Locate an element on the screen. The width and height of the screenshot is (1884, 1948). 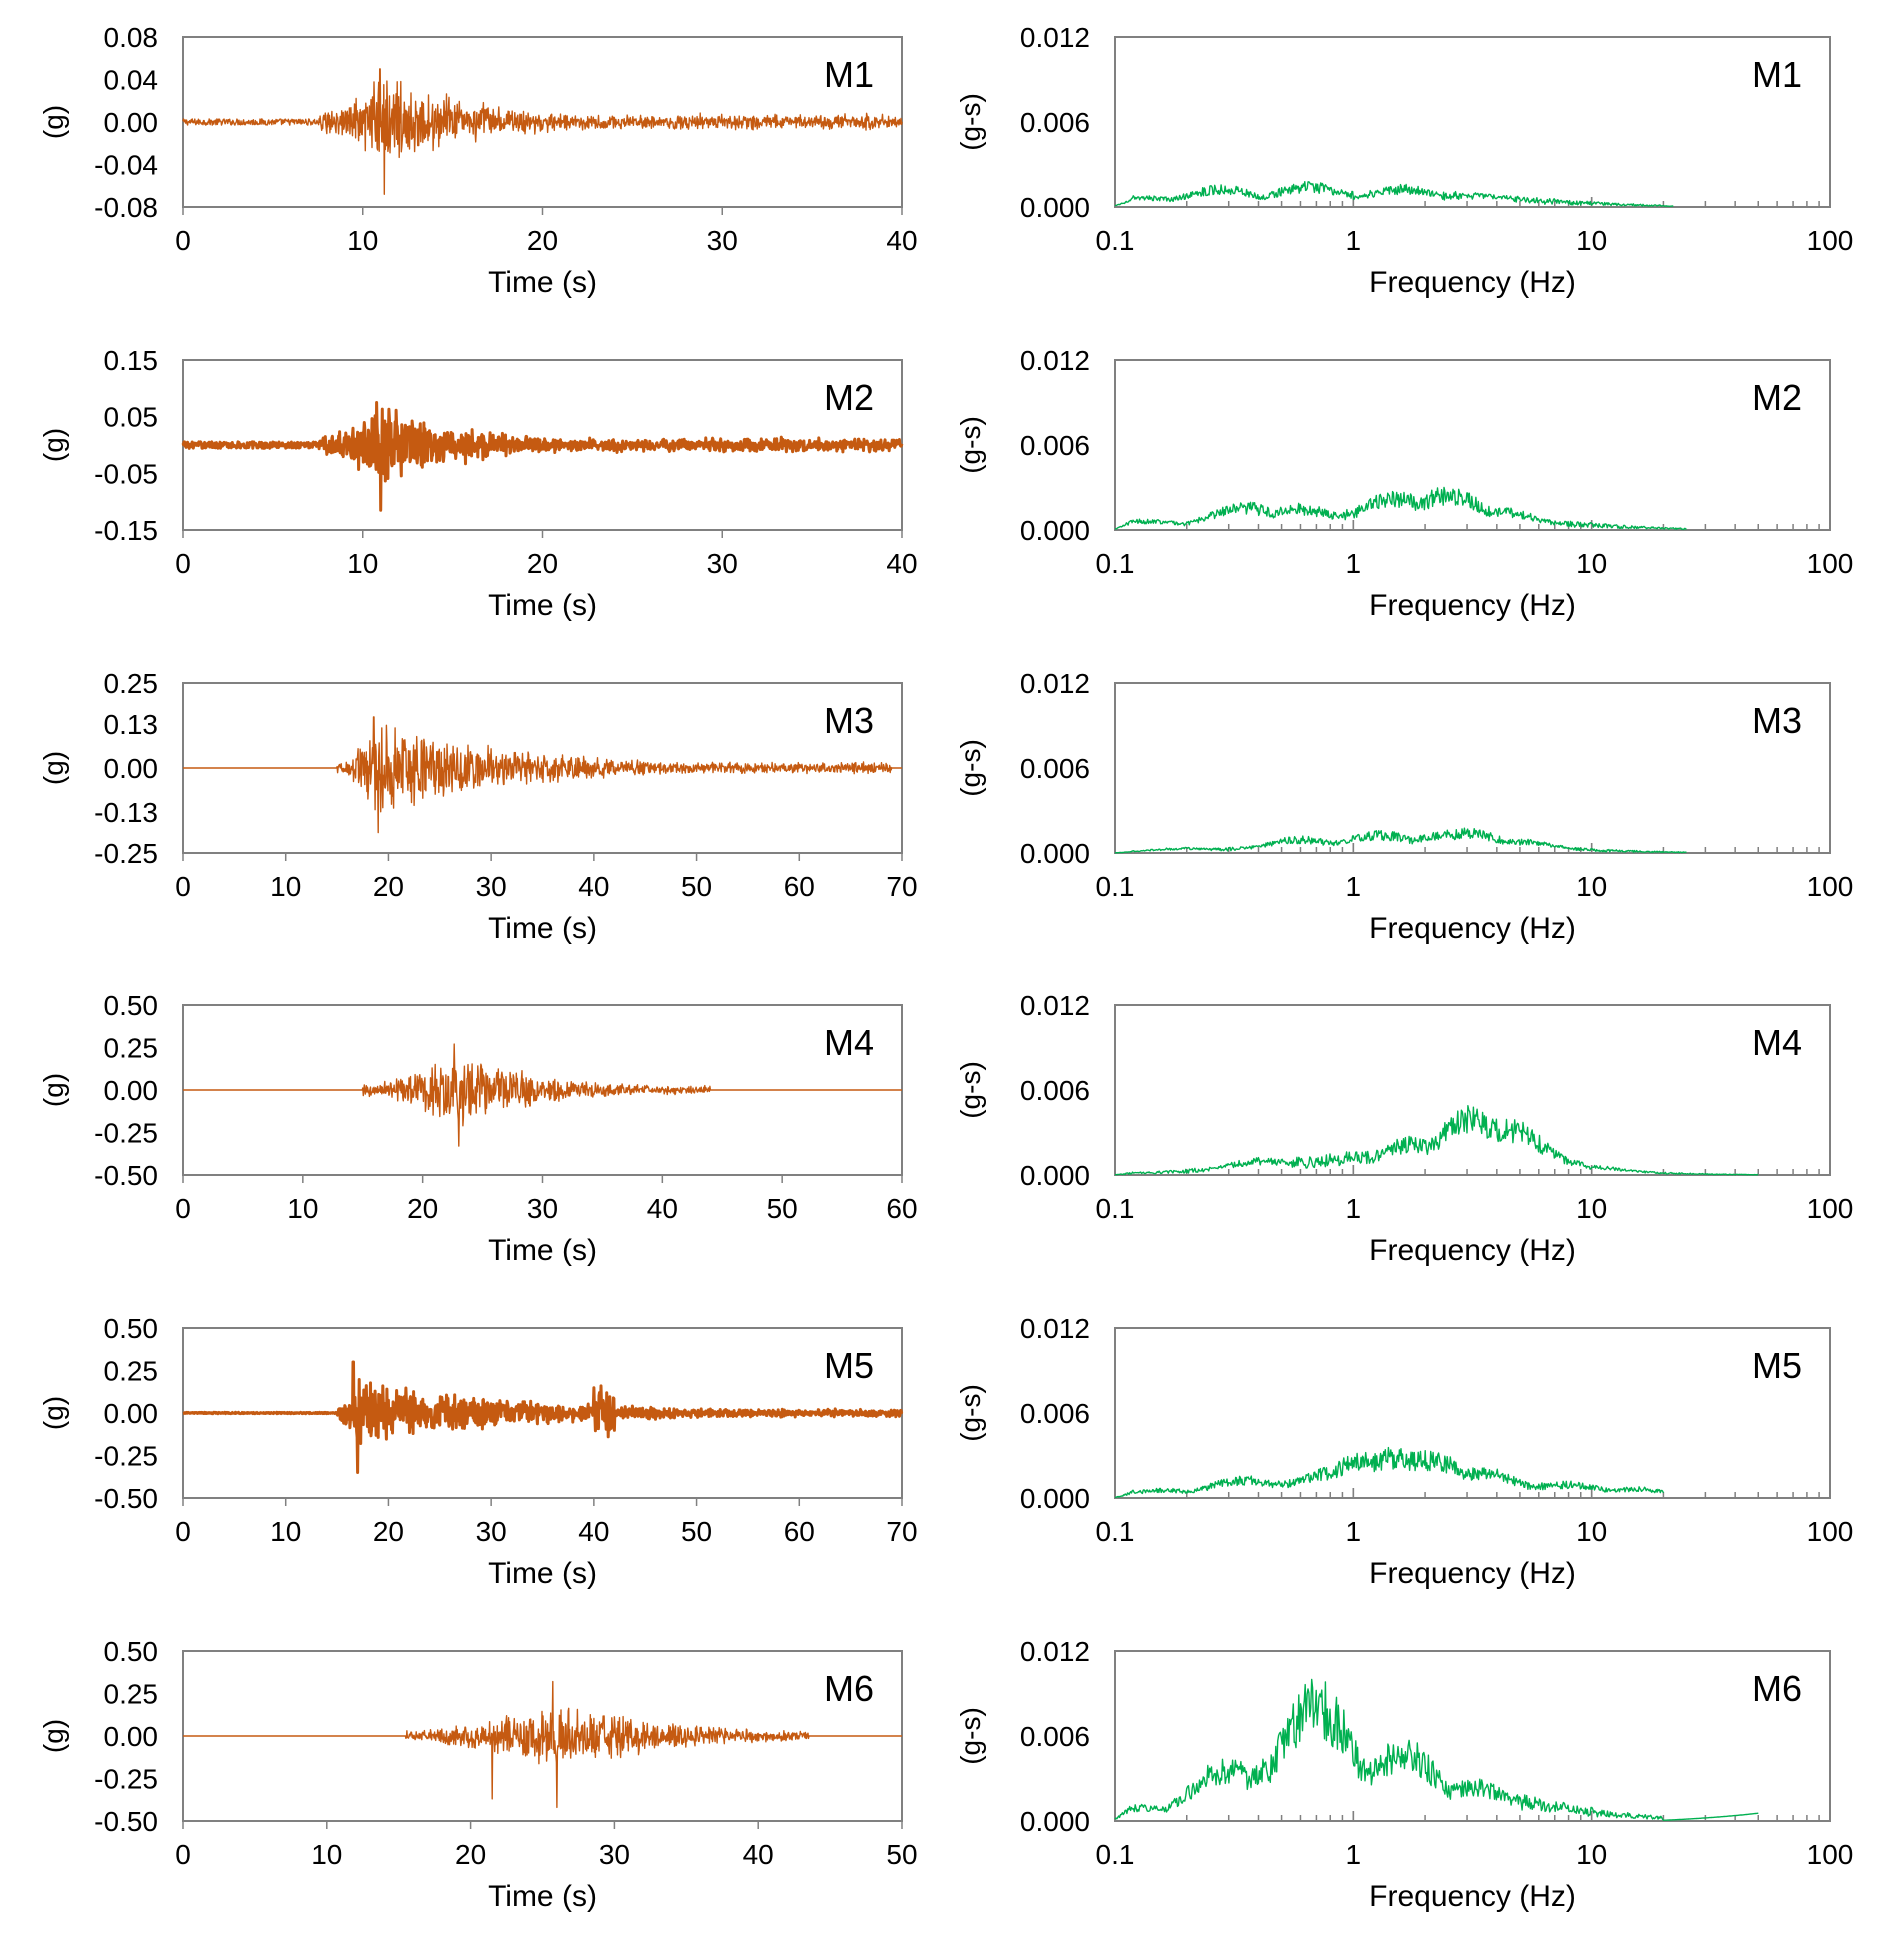
y-tick-label: 0.08 is located at coordinates (131, 37).